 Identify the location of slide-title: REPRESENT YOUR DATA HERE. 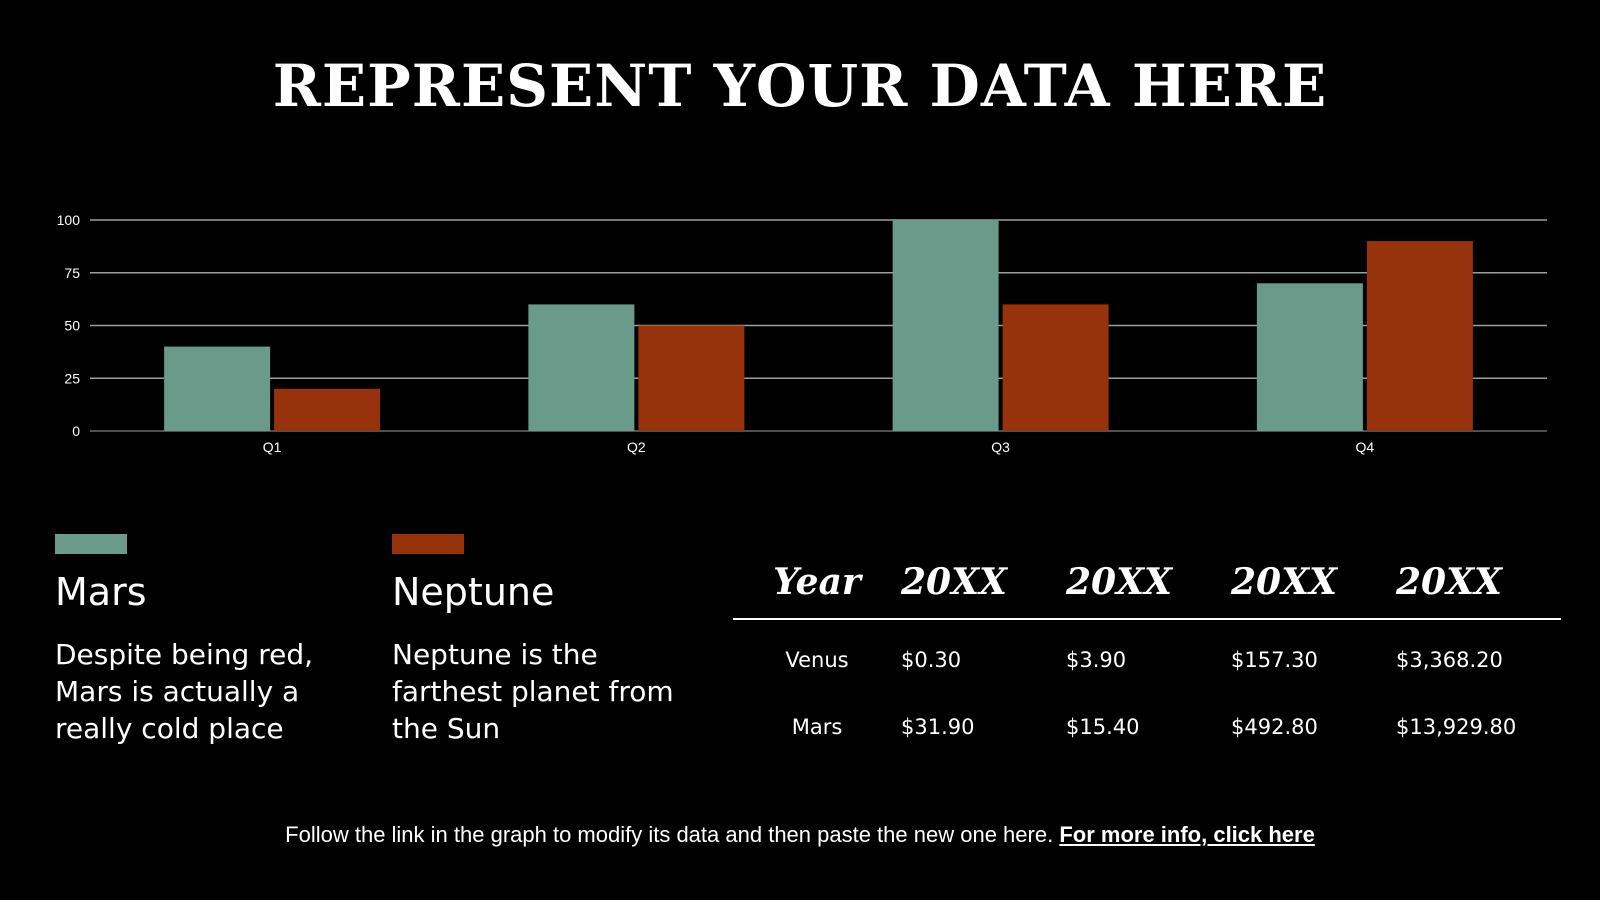
(800, 86).